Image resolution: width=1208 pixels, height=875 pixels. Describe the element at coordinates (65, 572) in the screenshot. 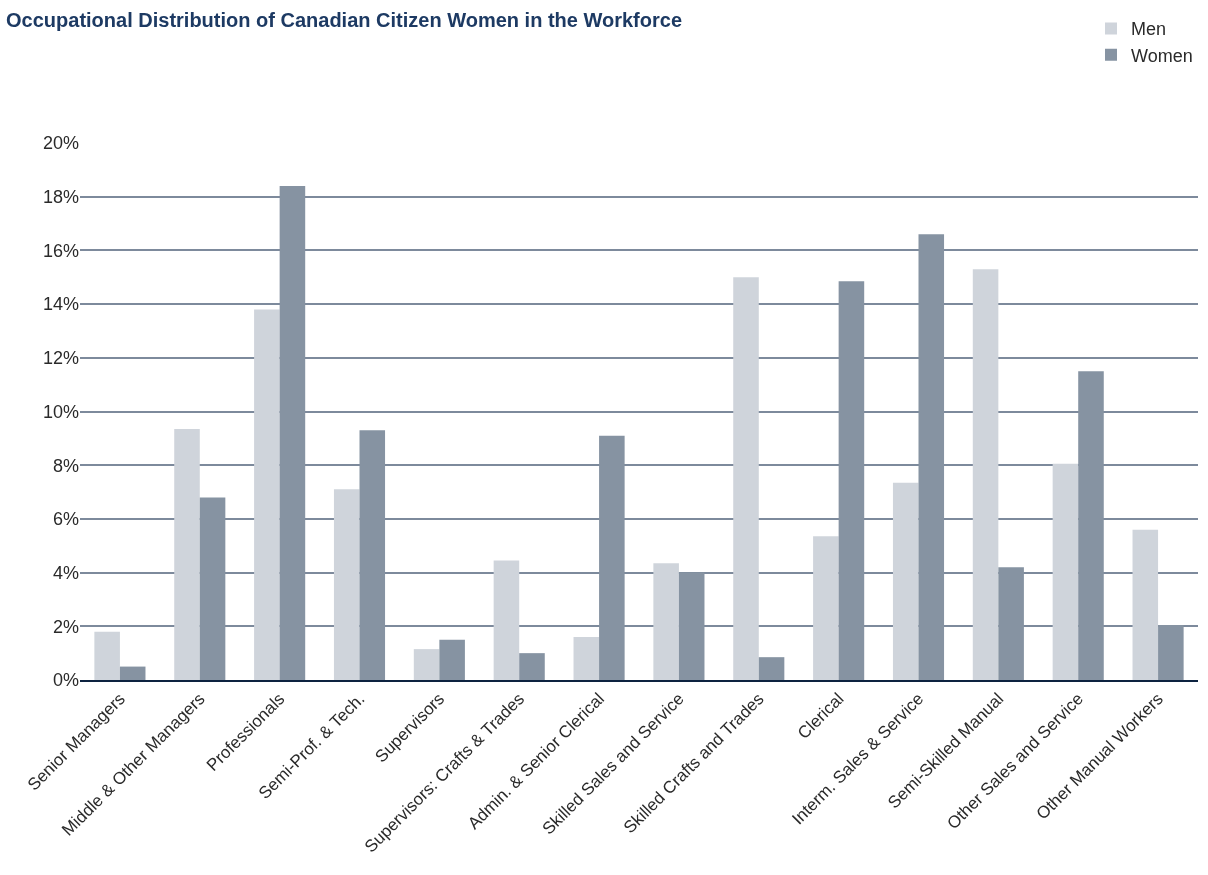

I see `y-tick-label: 4%` at that location.